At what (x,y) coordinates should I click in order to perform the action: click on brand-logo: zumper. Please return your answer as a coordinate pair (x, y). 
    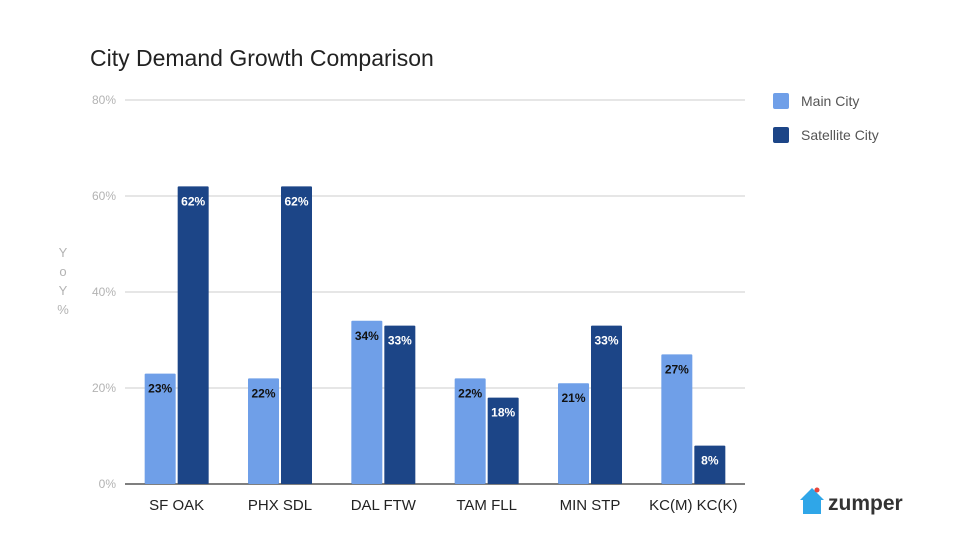
    Looking at the image, I should click on (851, 501).